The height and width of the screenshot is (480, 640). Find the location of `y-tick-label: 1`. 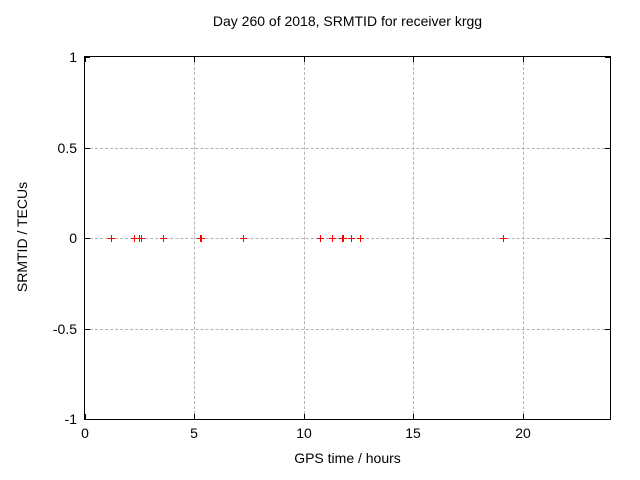

y-tick-label: 1 is located at coordinates (73, 57).